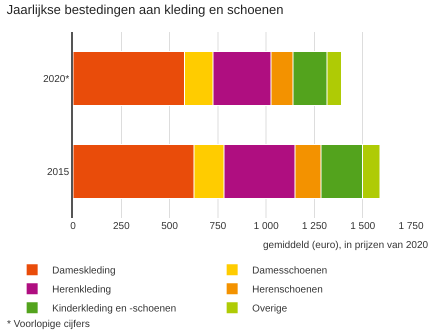 Image resolution: width=445 pixels, height=334 pixels. What do you see at coordinates (411, 226) in the screenshot?
I see `x-tick-label: 1 750` at bounding box center [411, 226].